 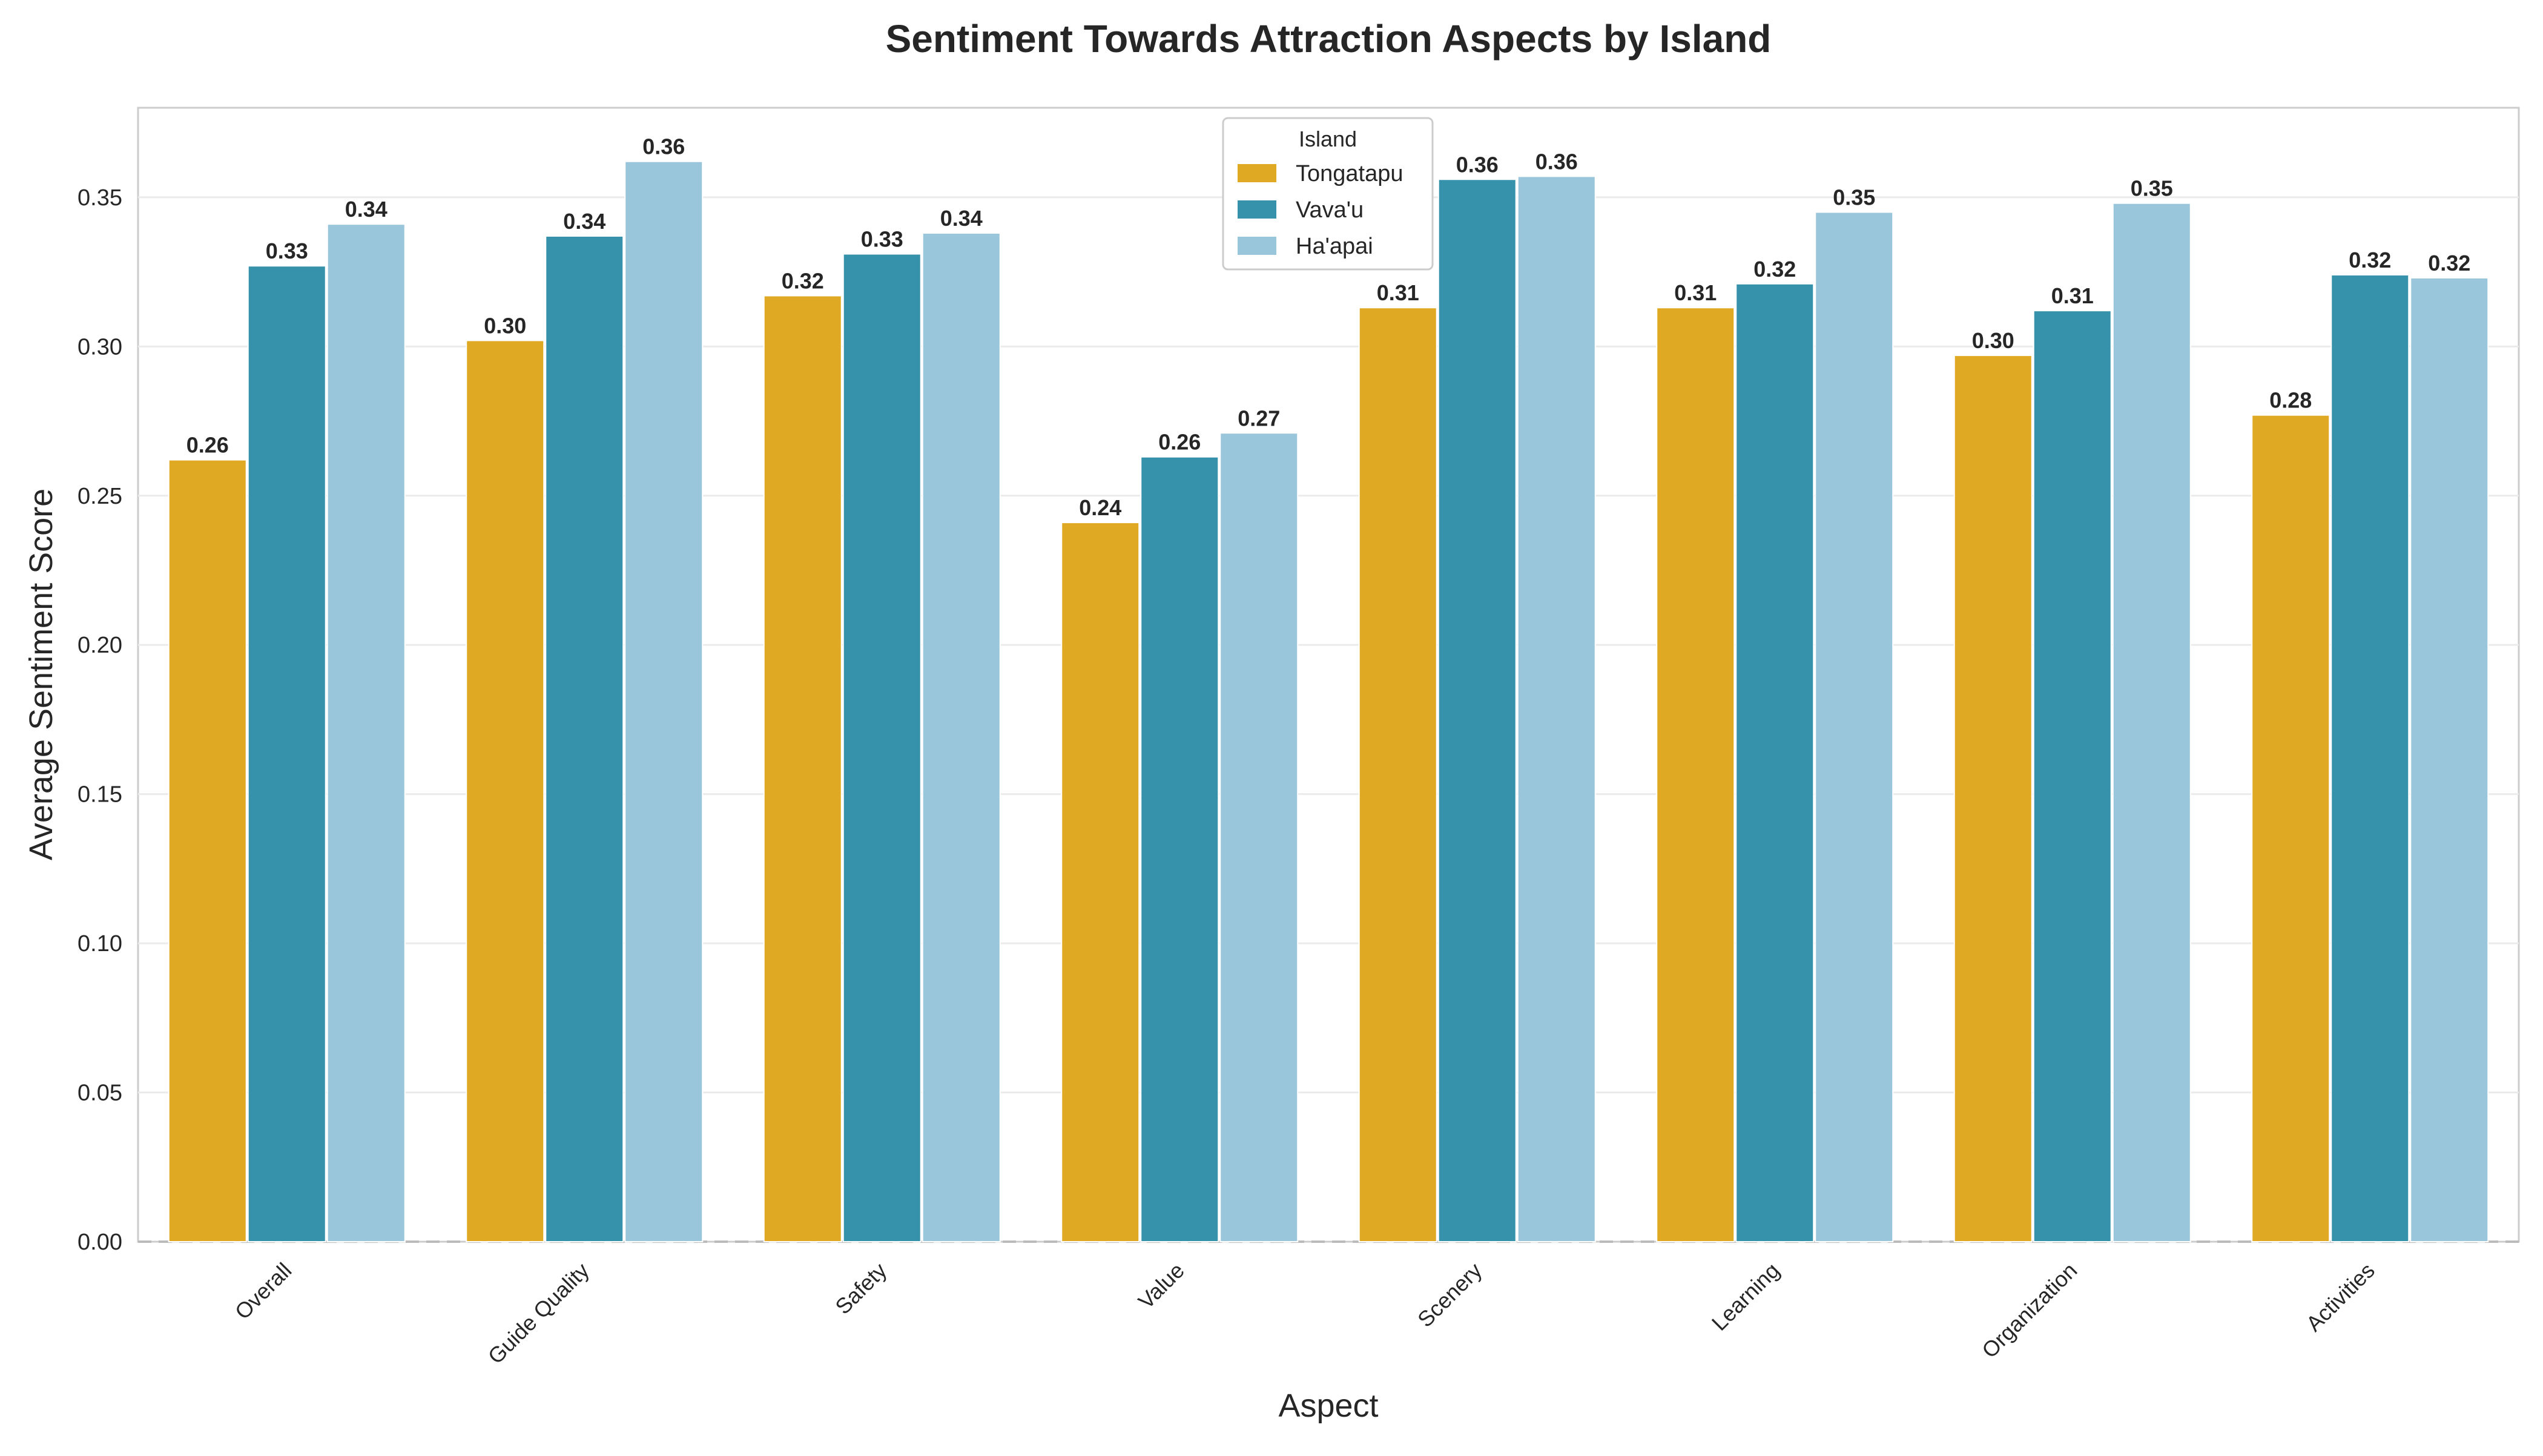 I want to click on x-tick-label: Value, so click(x=1161, y=1286).